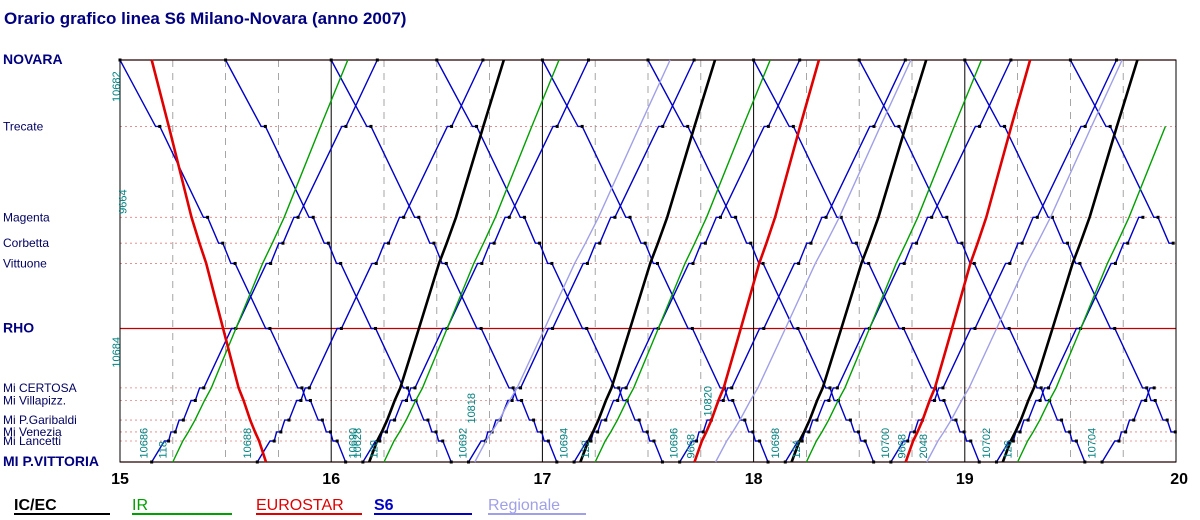 This screenshot has width=1200, height=520. What do you see at coordinates (26, 217) in the screenshot?
I see `station-label-magenta: Magenta` at bounding box center [26, 217].